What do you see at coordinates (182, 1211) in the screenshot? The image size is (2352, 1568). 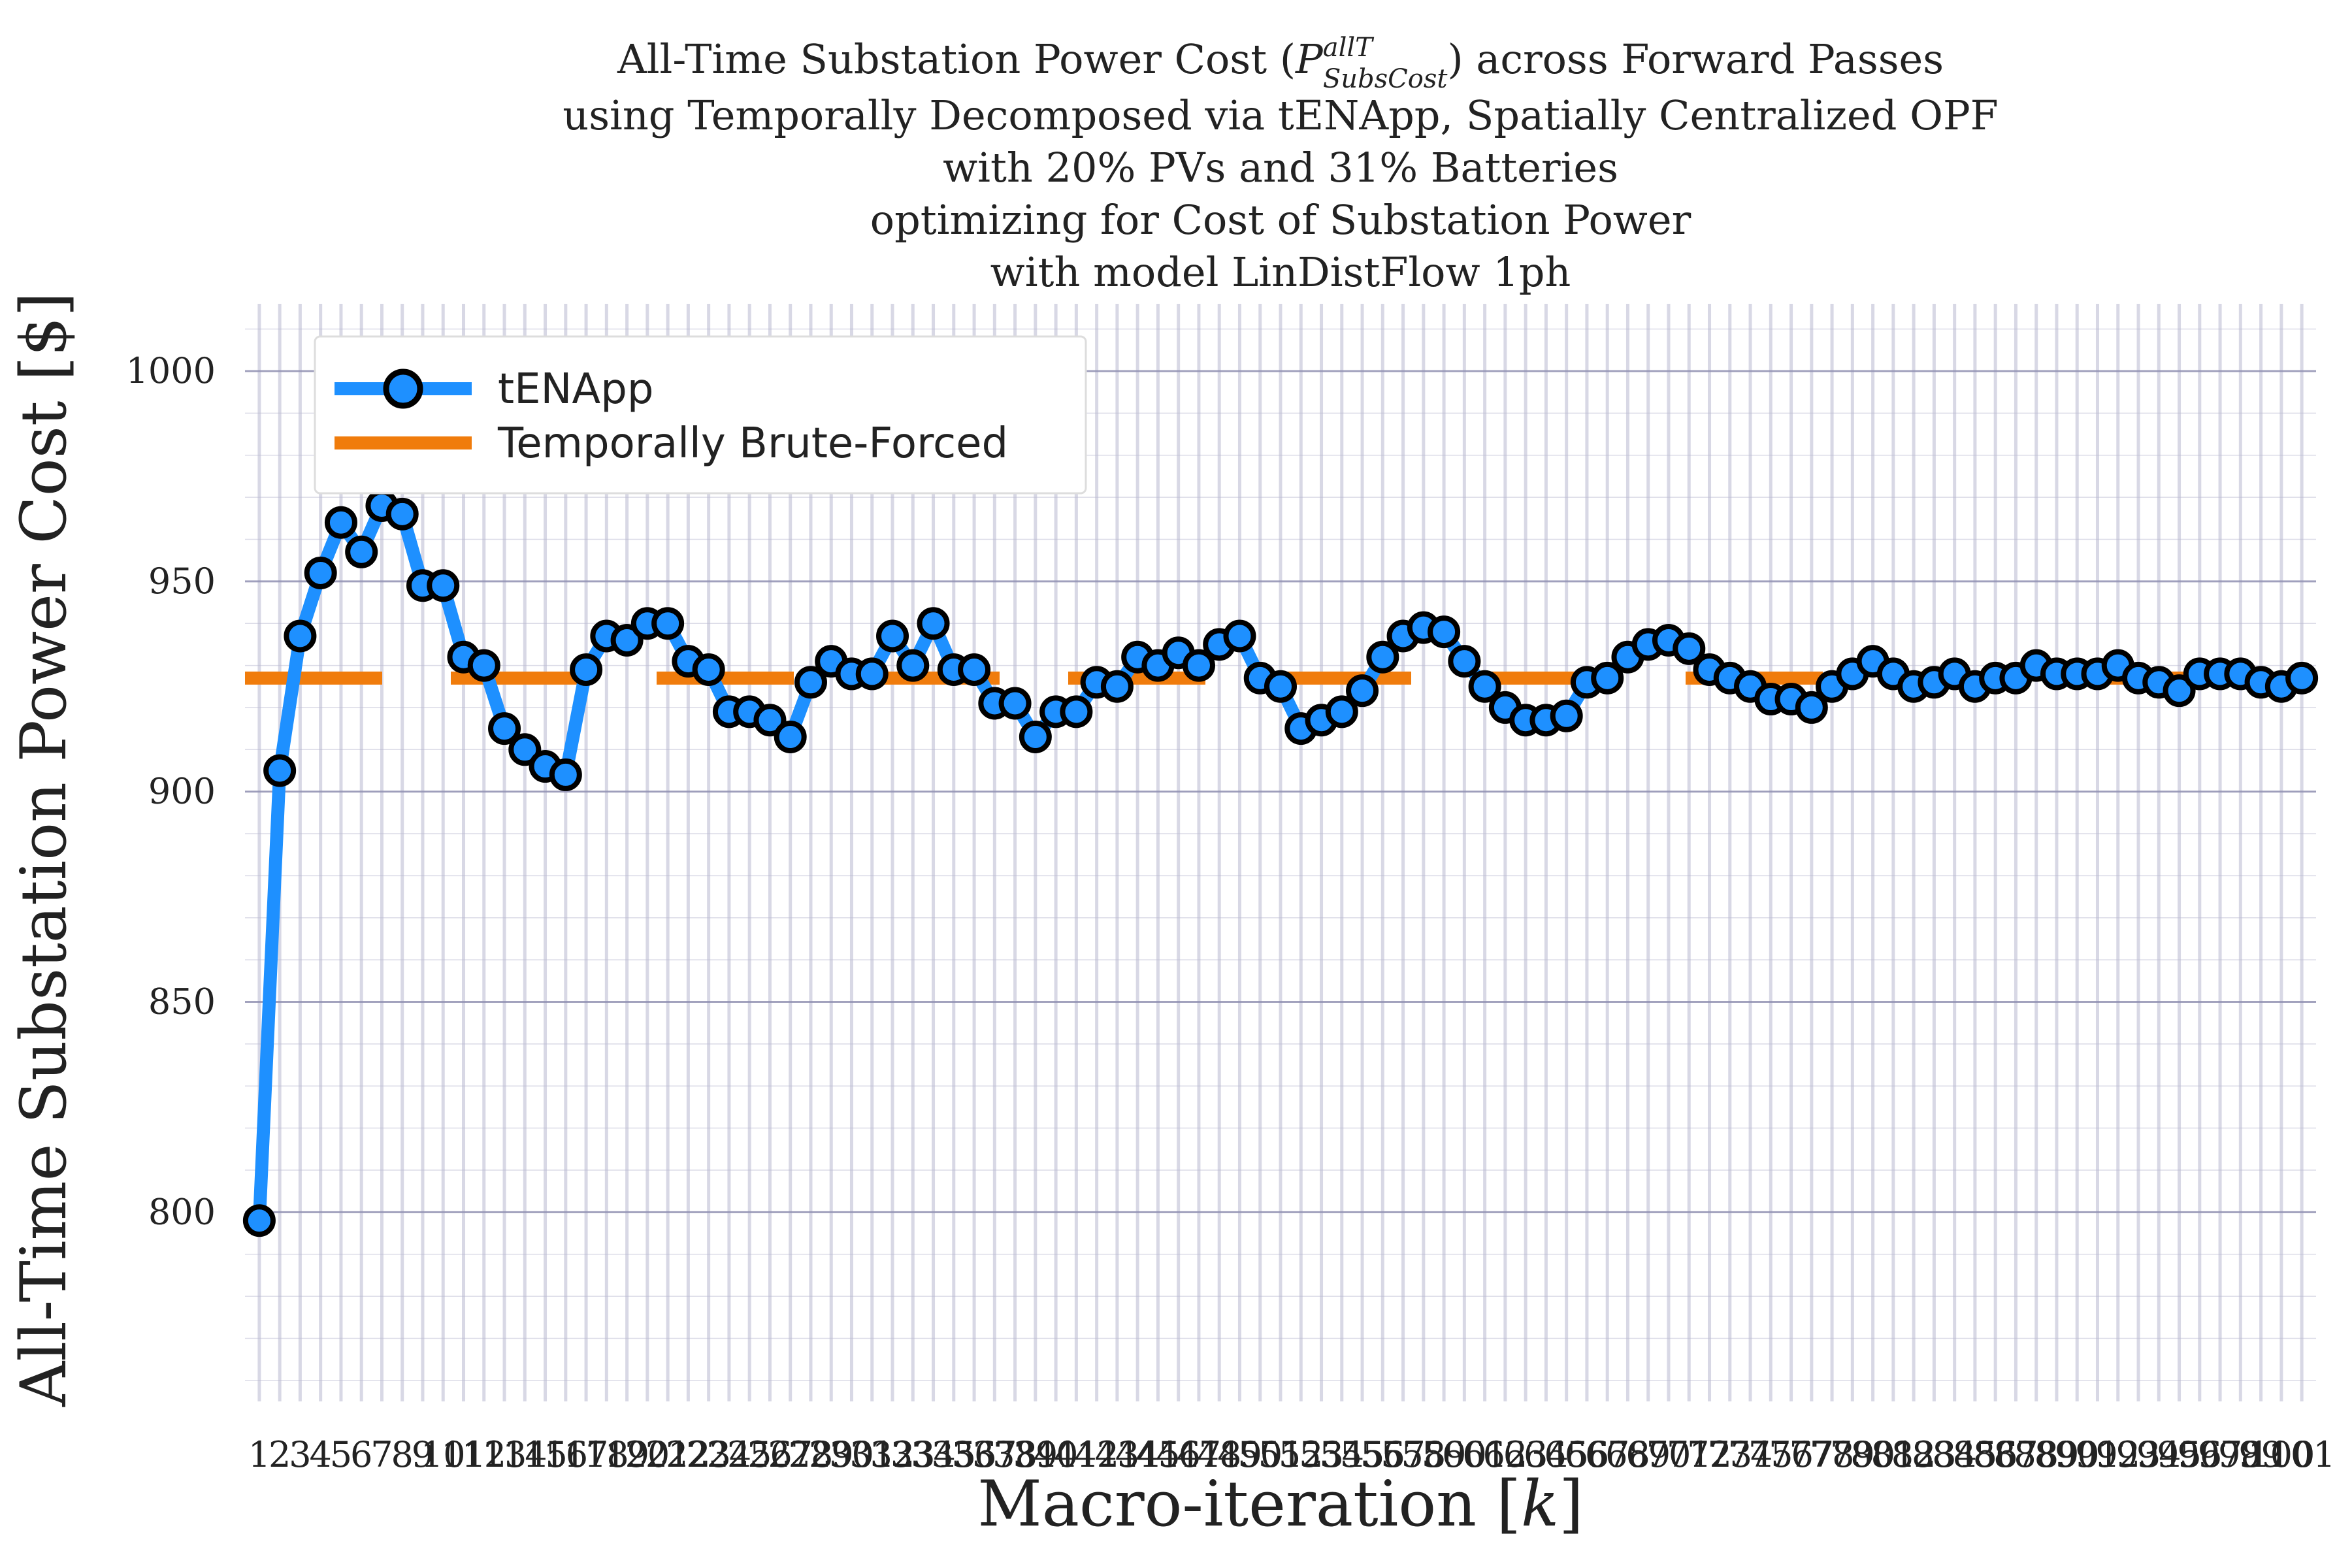 I see `y-tick-label-800: 800` at bounding box center [182, 1211].